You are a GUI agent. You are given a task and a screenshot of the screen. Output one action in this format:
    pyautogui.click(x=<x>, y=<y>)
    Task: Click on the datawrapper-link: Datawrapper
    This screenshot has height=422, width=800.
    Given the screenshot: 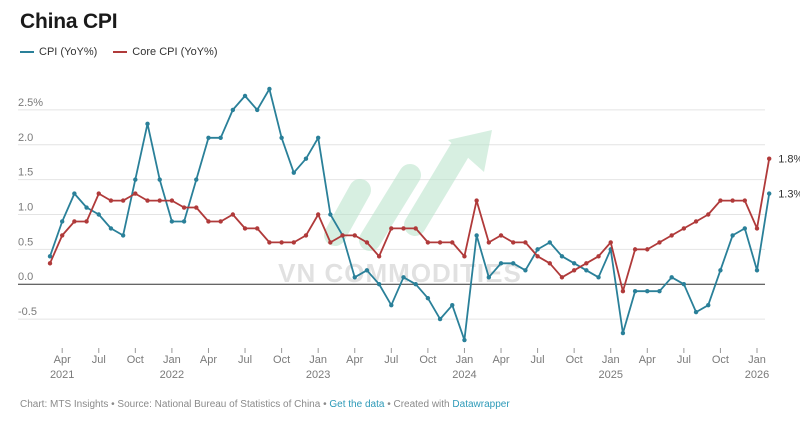 What is the action you would take?
    pyautogui.click(x=481, y=404)
    